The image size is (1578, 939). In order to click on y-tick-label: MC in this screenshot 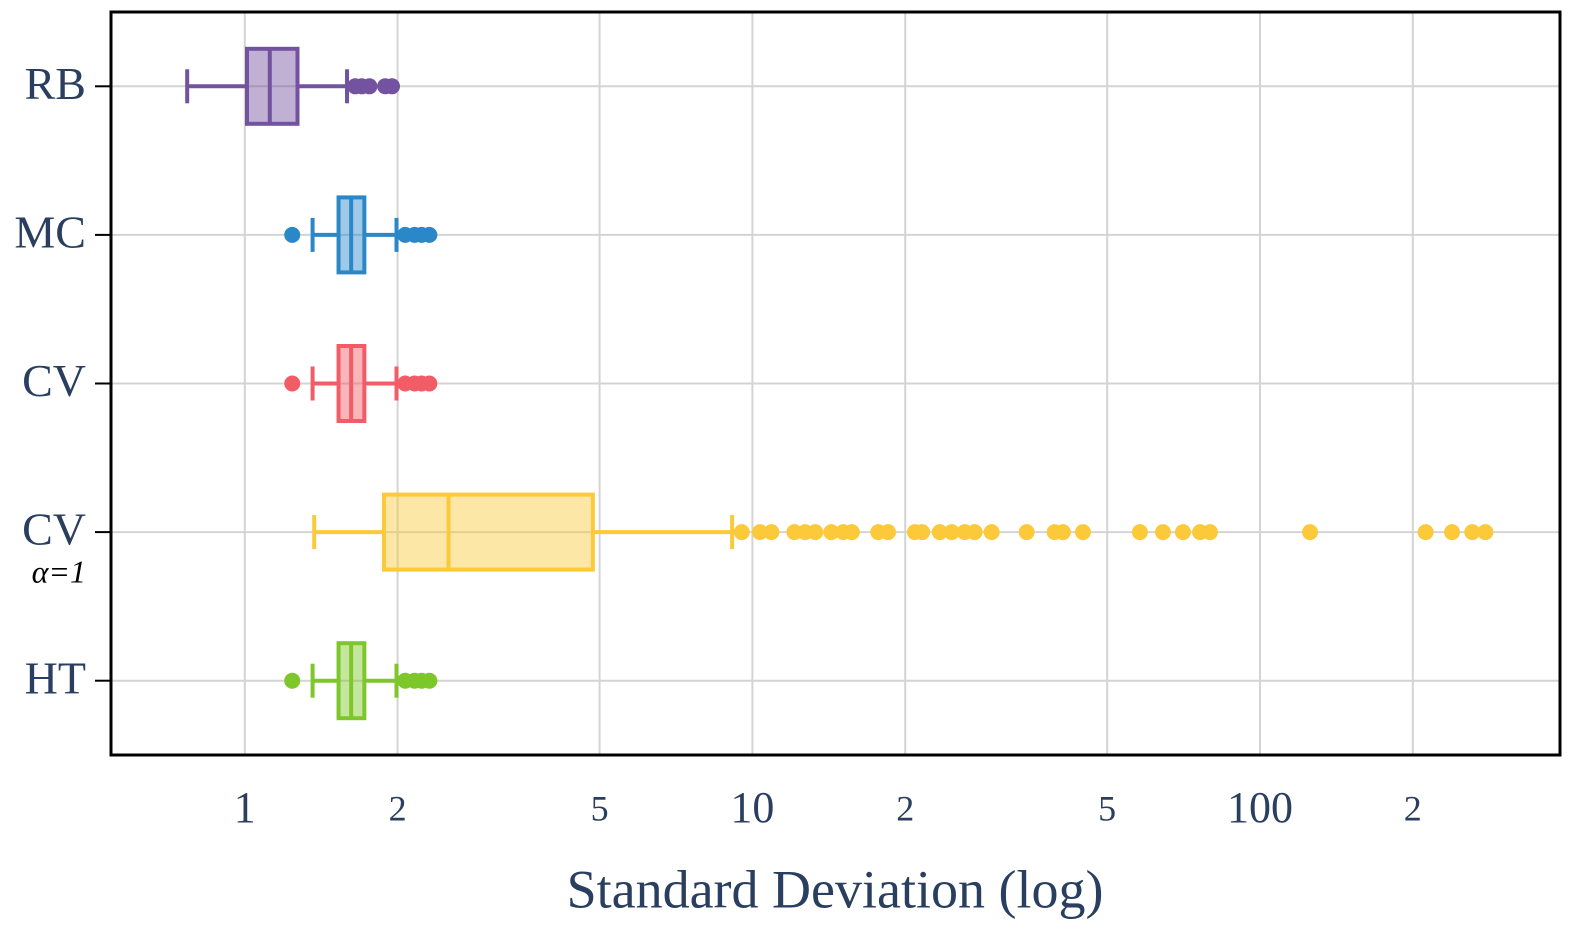, I will do `click(50, 231)`.